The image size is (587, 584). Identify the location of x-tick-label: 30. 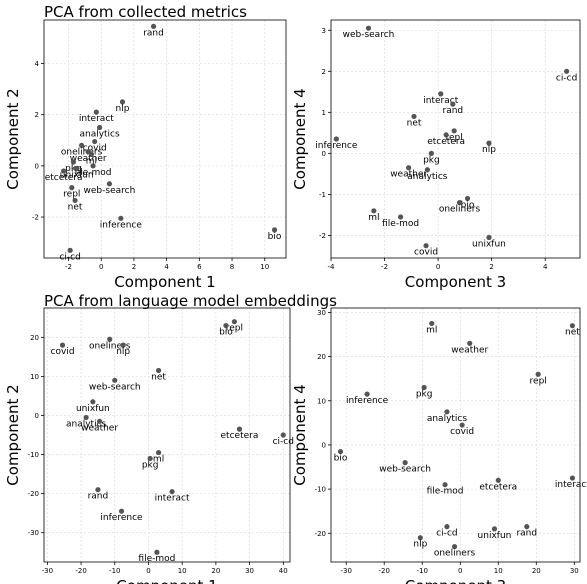
(249, 571).